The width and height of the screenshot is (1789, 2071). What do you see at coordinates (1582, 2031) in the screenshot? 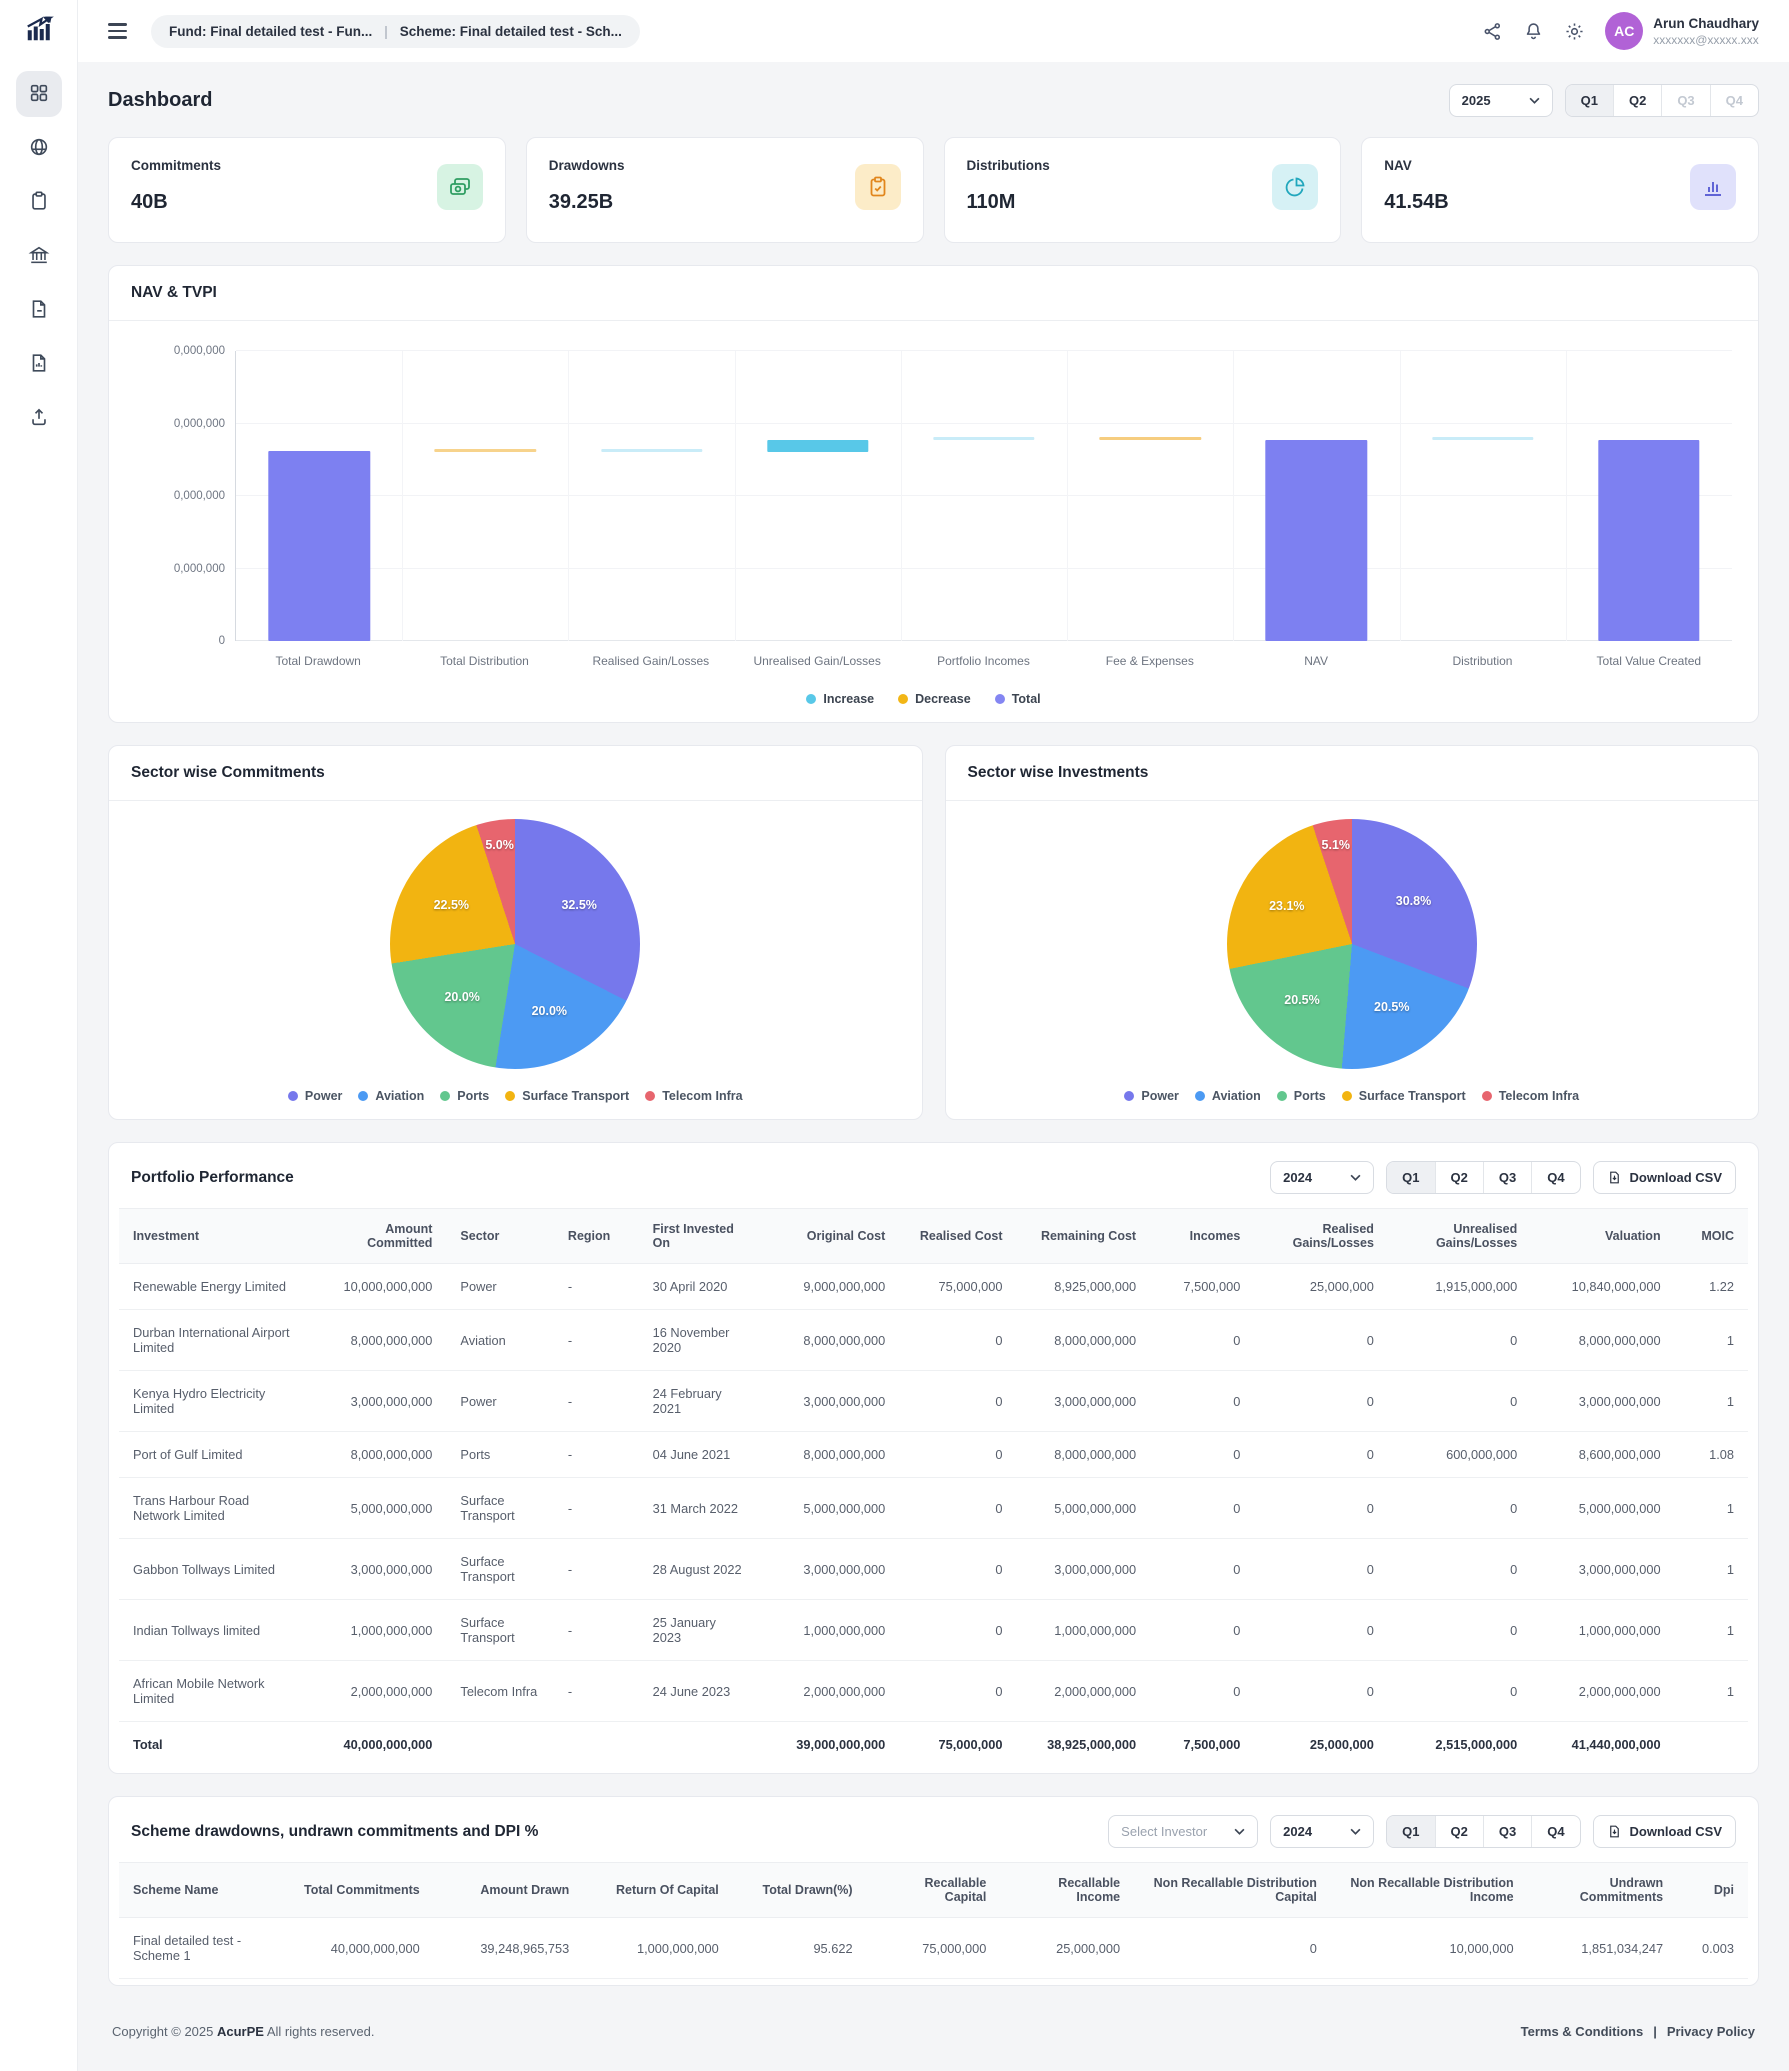
I see `terms-link: Terms & Conditions` at bounding box center [1582, 2031].